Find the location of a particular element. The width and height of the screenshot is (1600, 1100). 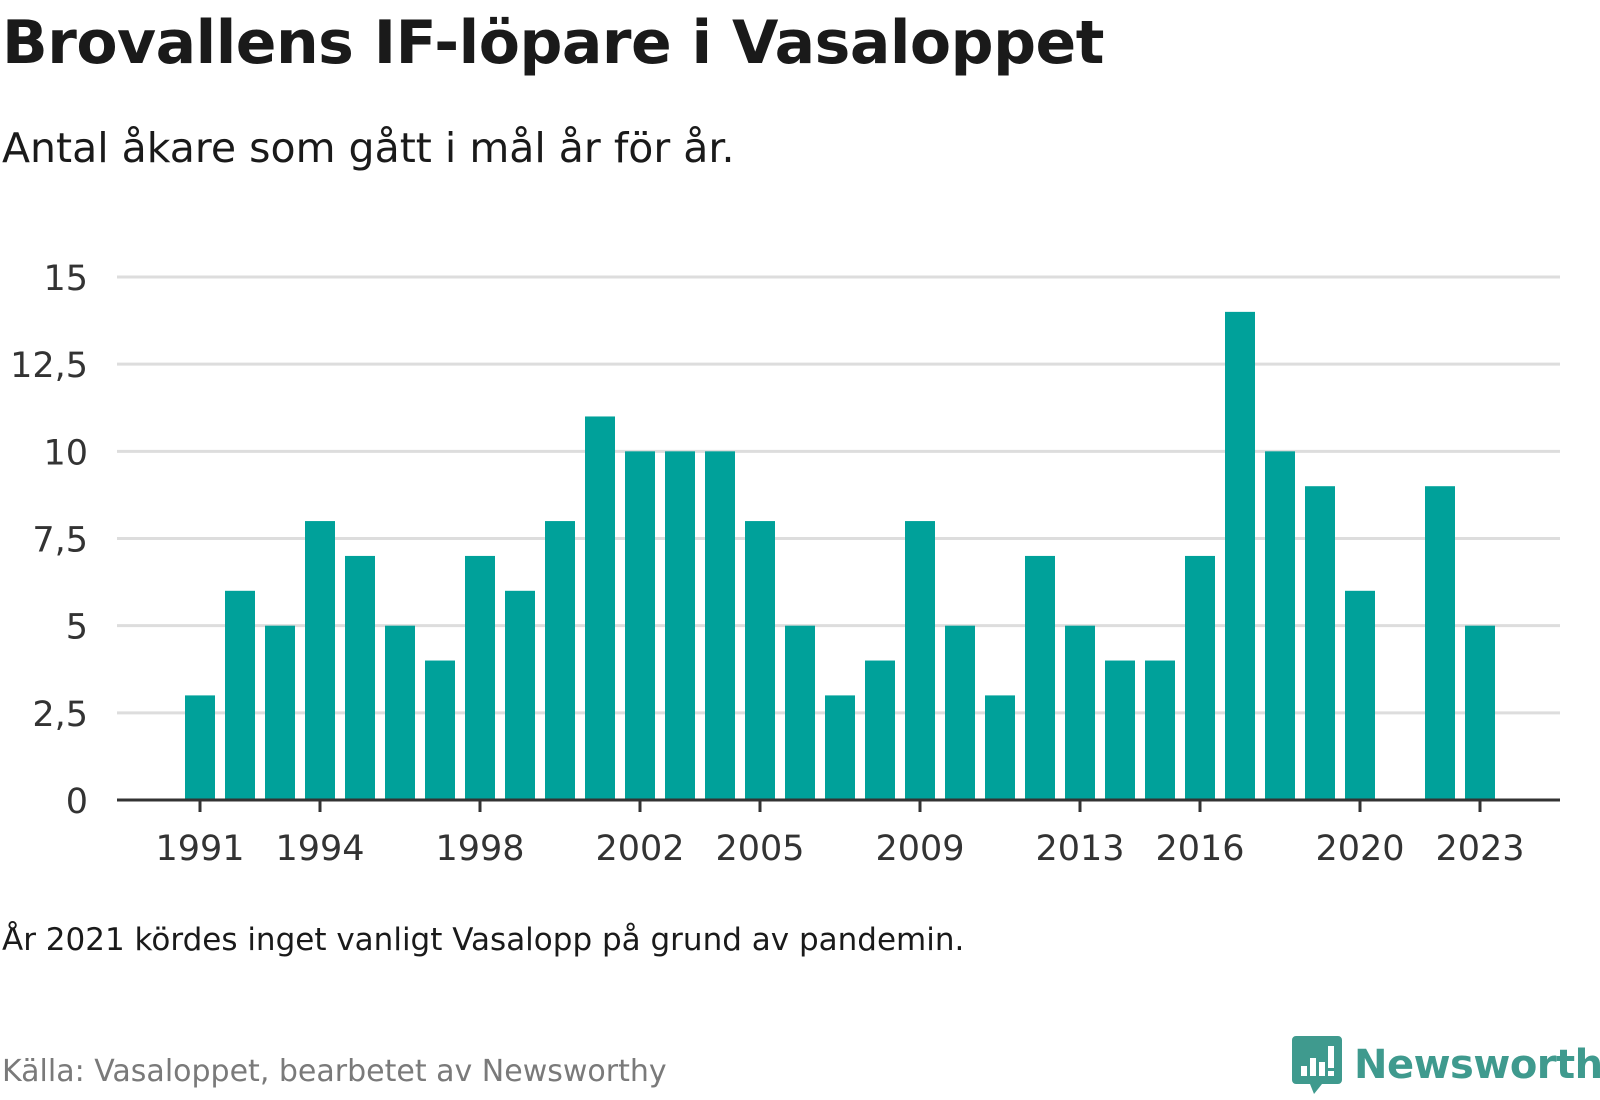

y-tick-label: 0 is located at coordinates (77, 802).